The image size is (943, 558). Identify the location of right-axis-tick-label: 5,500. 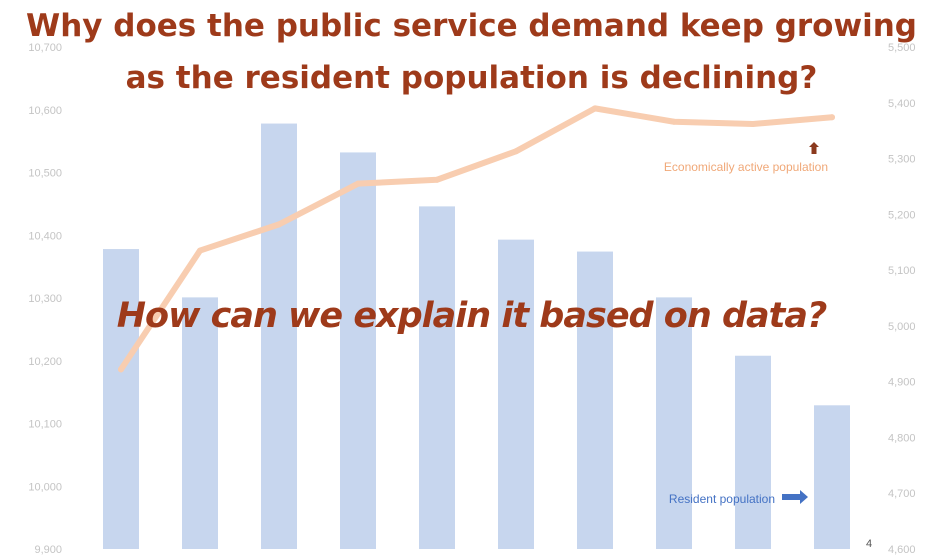
(902, 48).